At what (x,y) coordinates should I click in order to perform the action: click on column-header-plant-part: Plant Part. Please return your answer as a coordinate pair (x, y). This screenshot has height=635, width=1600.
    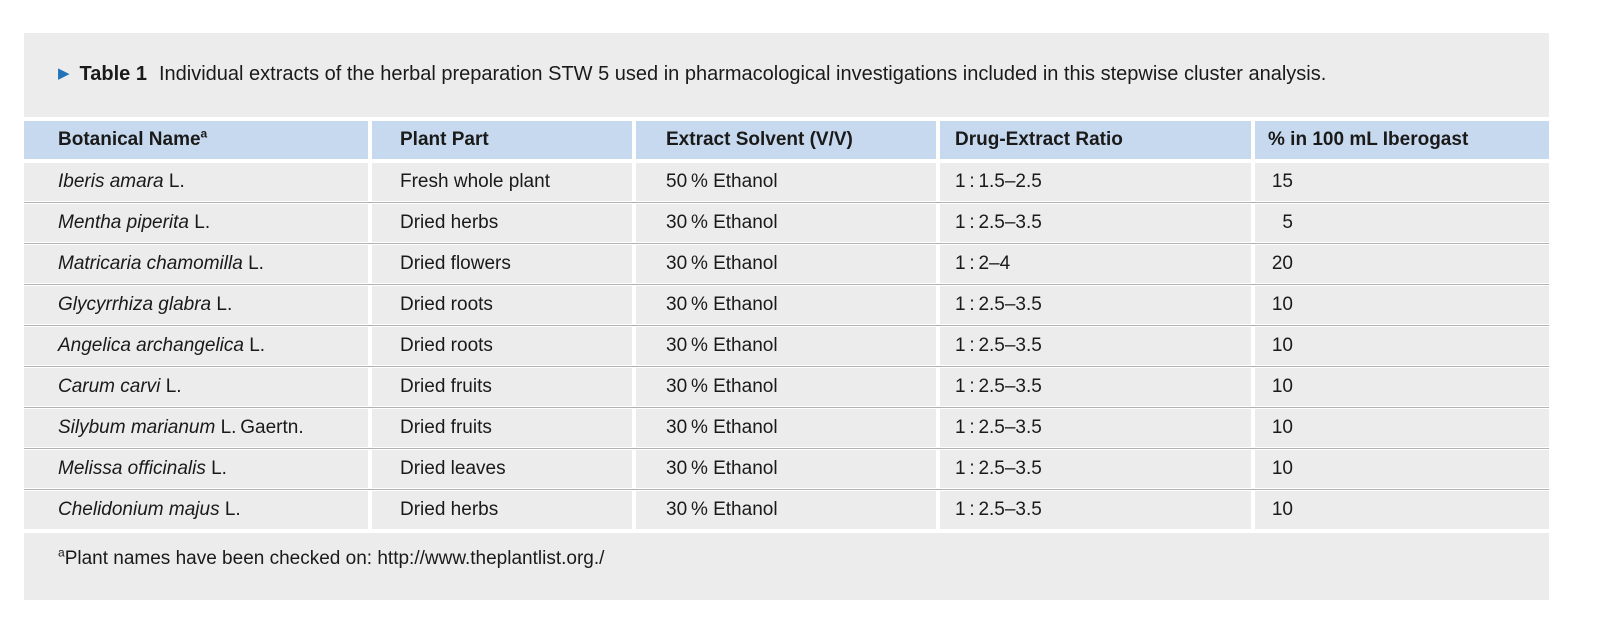
    Looking at the image, I should click on (500, 140).